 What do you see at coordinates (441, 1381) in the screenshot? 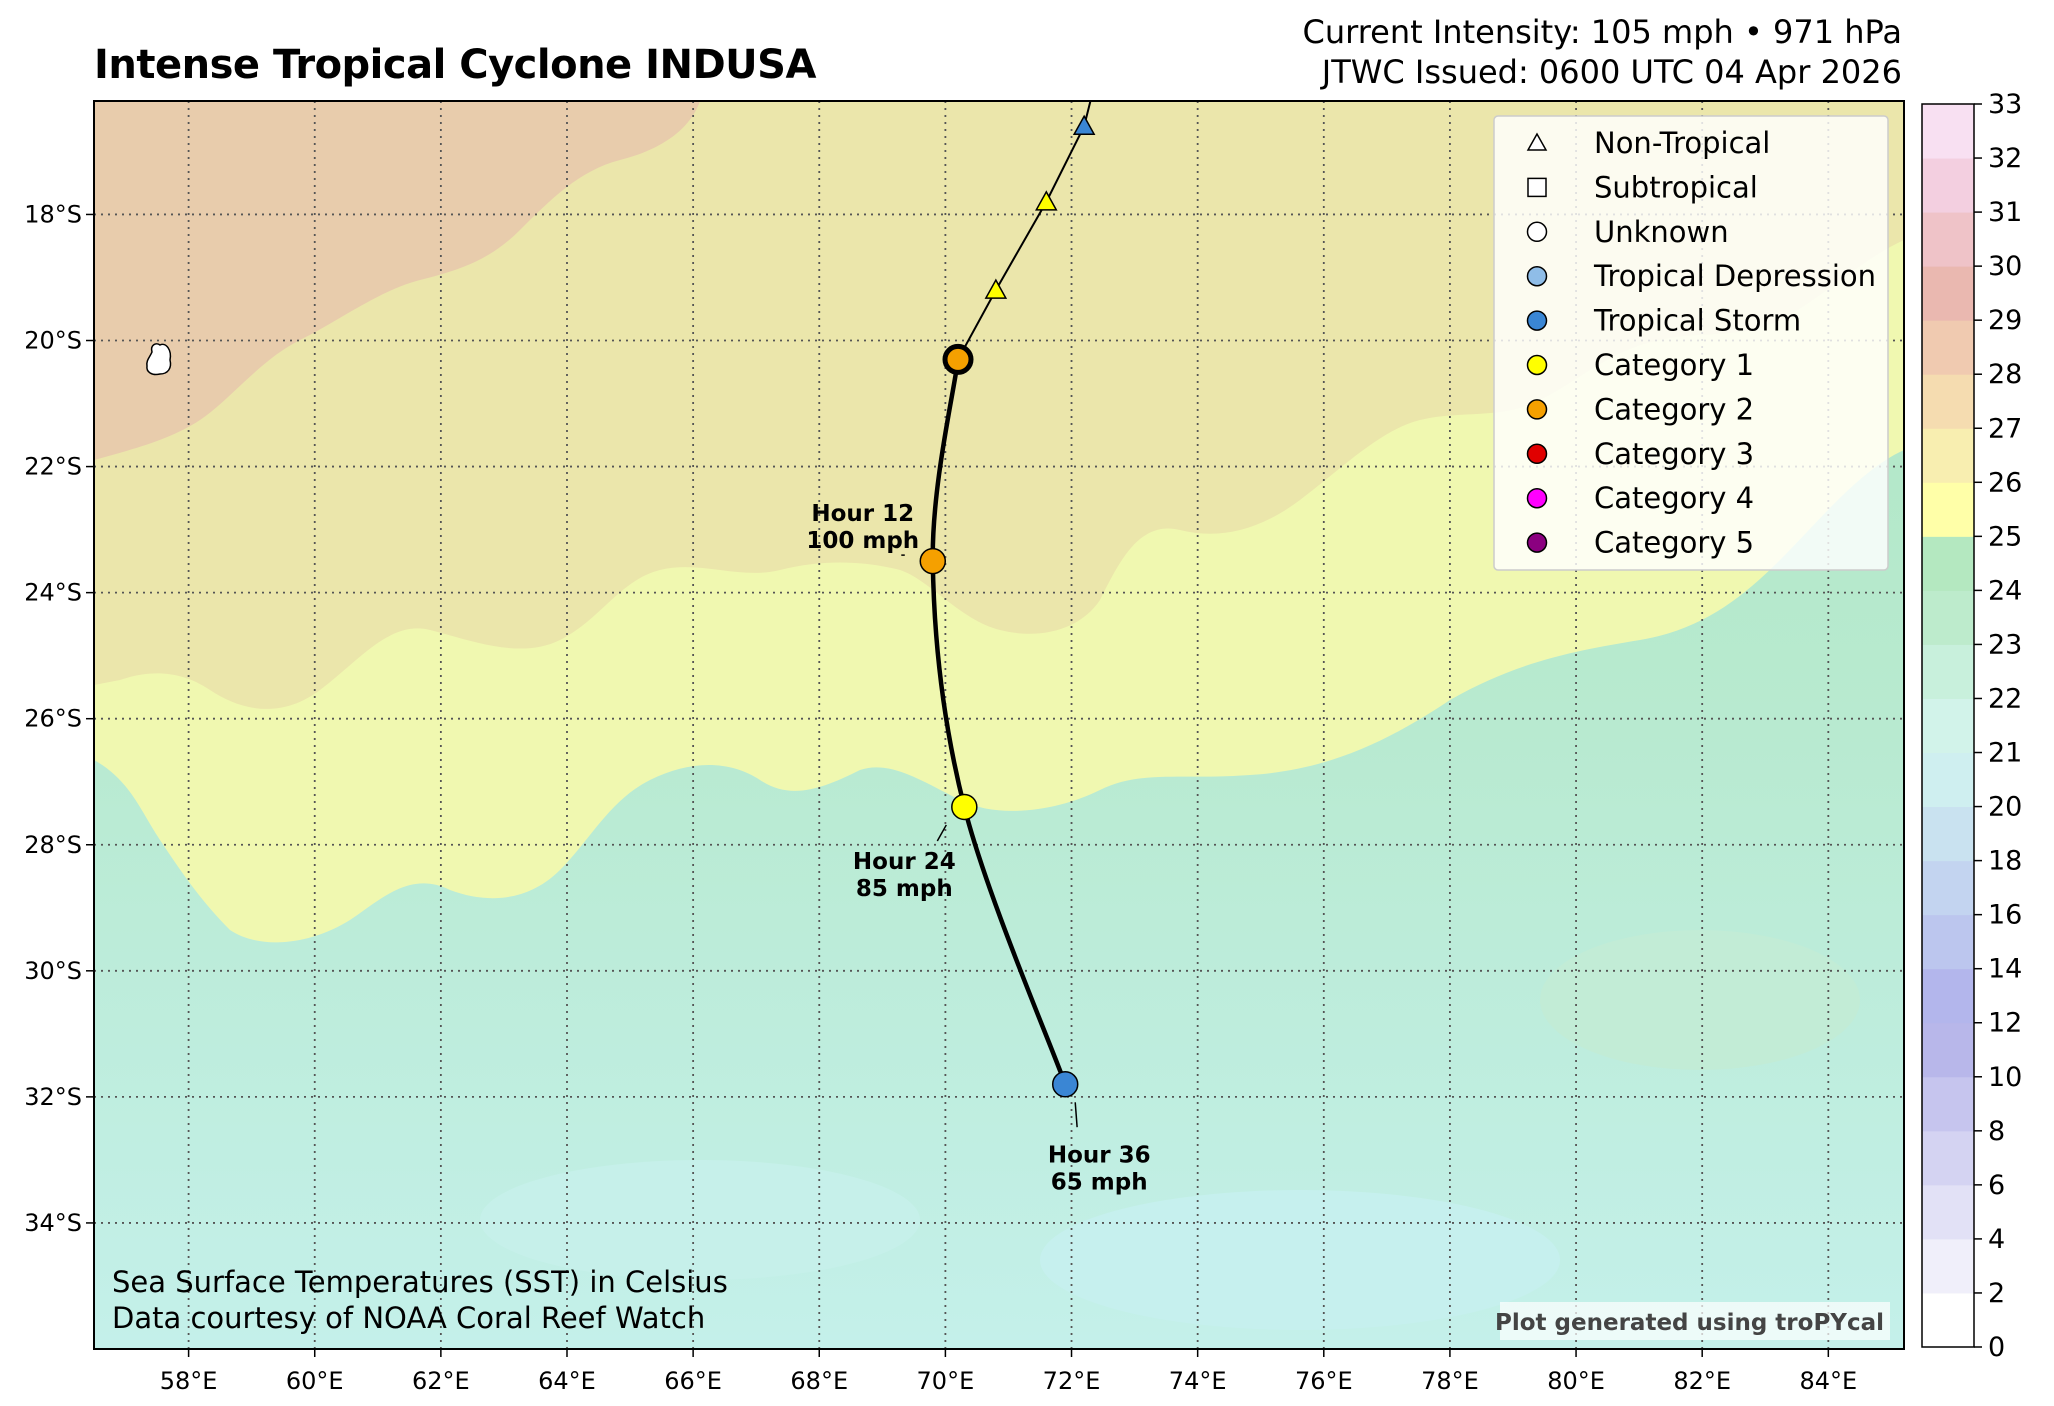
I see `lon-tick-label: 62°E` at bounding box center [441, 1381].